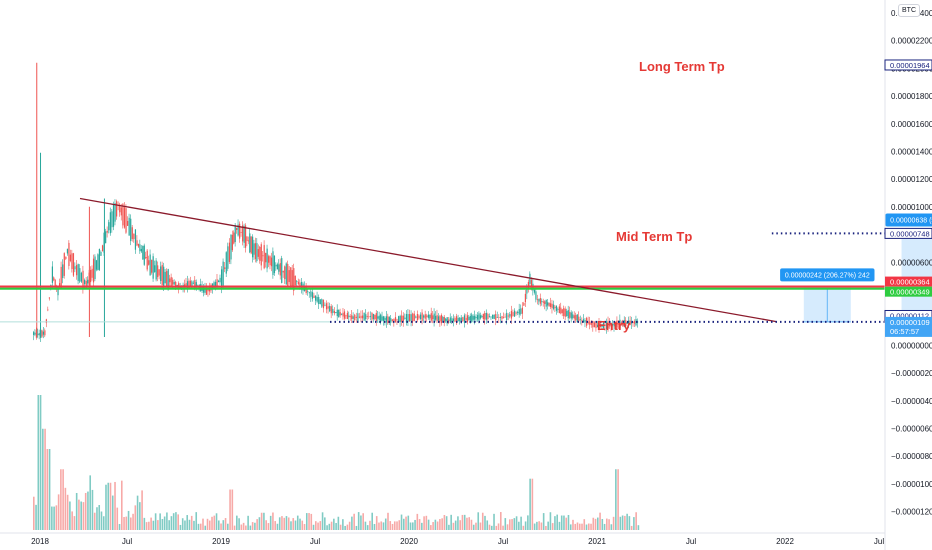 The width and height of the screenshot is (932, 550). Describe the element at coordinates (661, 196) in the screenshot. I see `chart-annotations: Entry Mid Term Tp Long Term Tp` at that location.